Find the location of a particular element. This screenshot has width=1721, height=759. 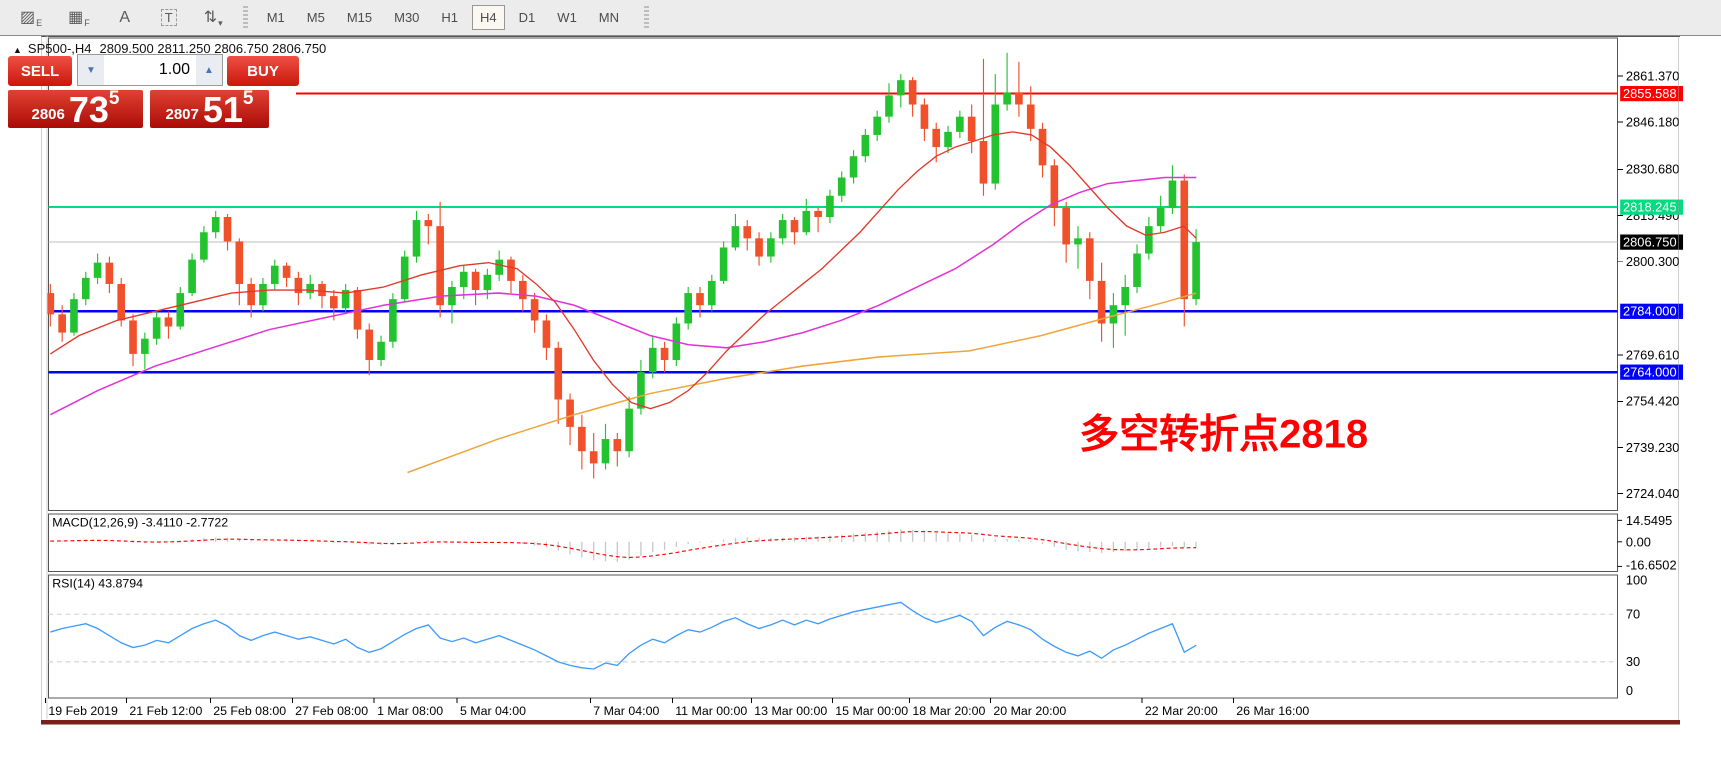

rsi-axis-label: 100 is located at coordinates (1636, 580).